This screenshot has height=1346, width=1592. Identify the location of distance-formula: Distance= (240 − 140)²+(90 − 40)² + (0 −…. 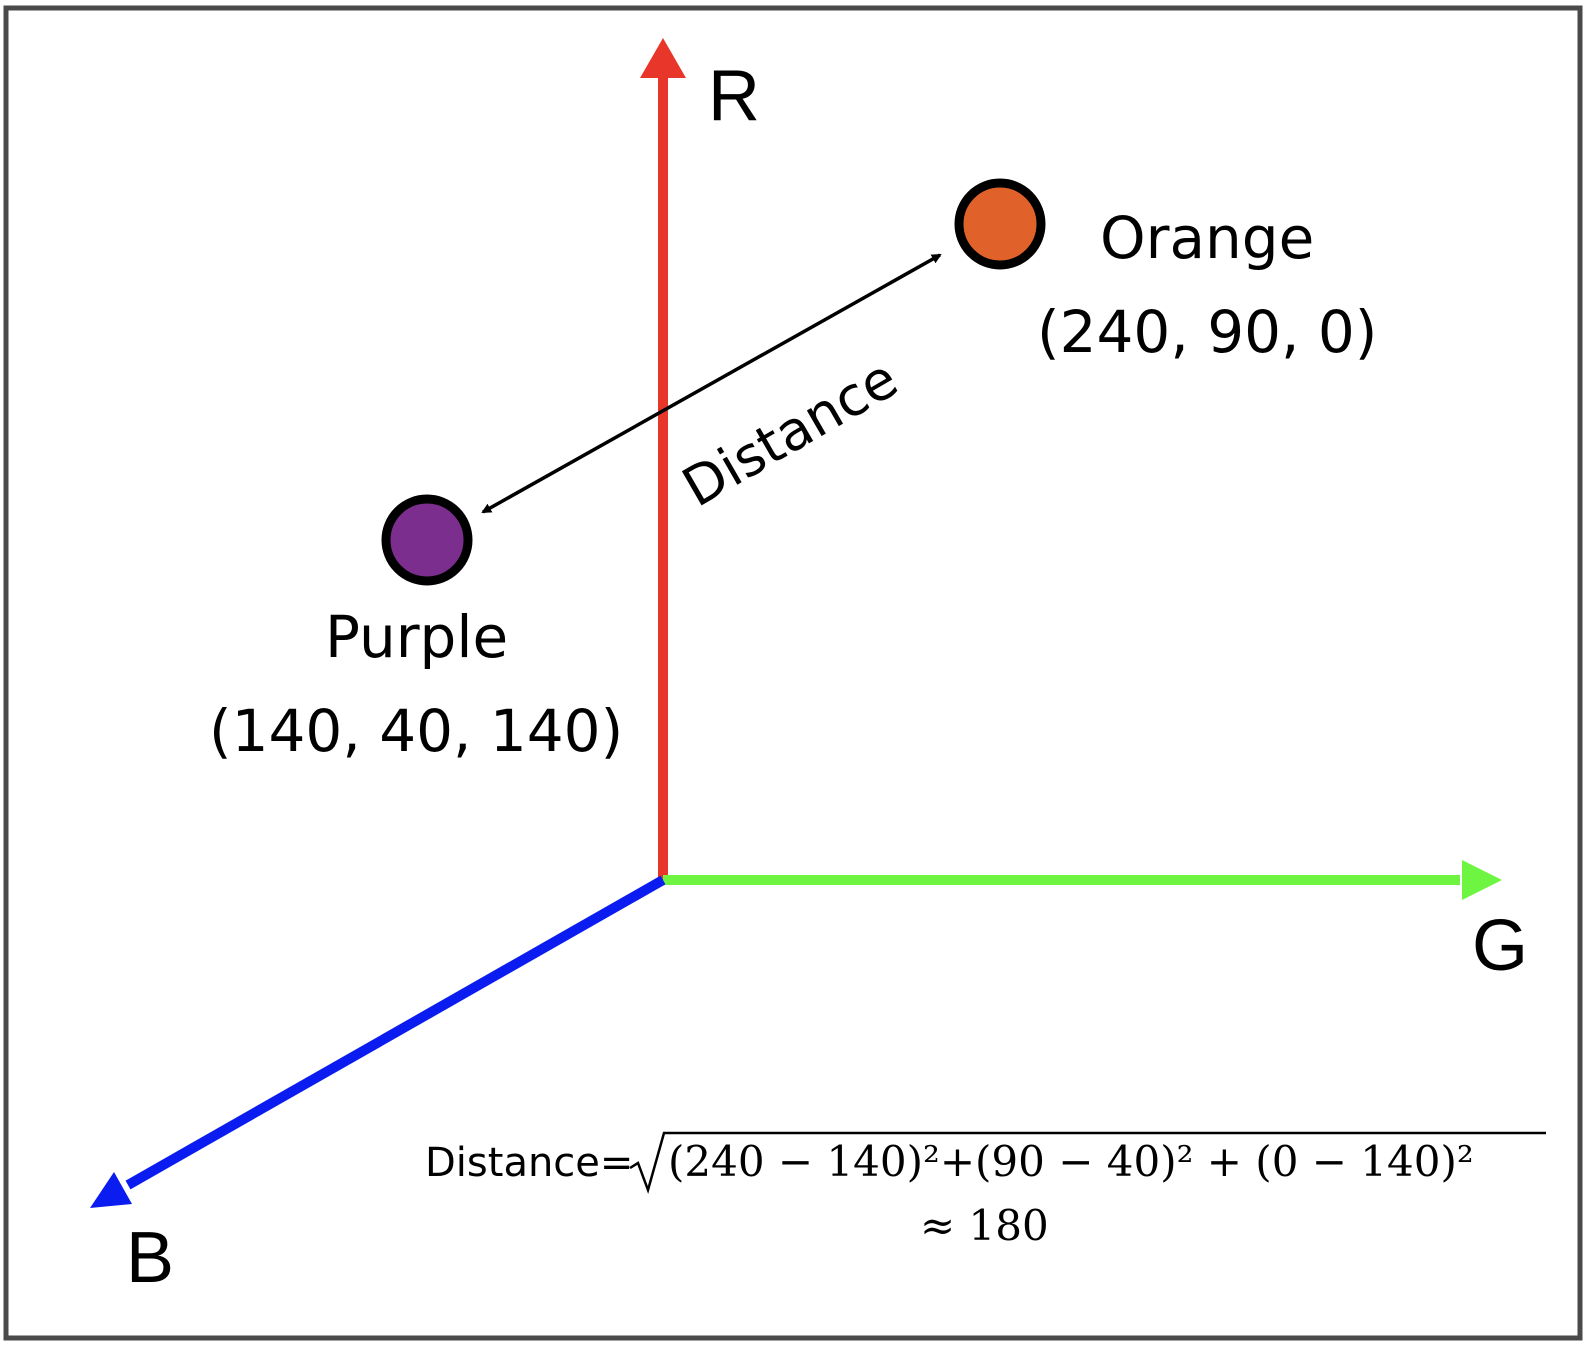
(985, 1190).